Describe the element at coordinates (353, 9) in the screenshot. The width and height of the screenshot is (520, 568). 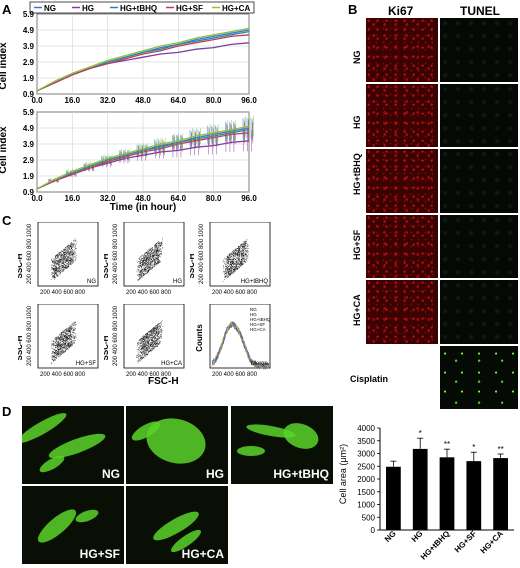
I see `panel-label-b: B` at that location.